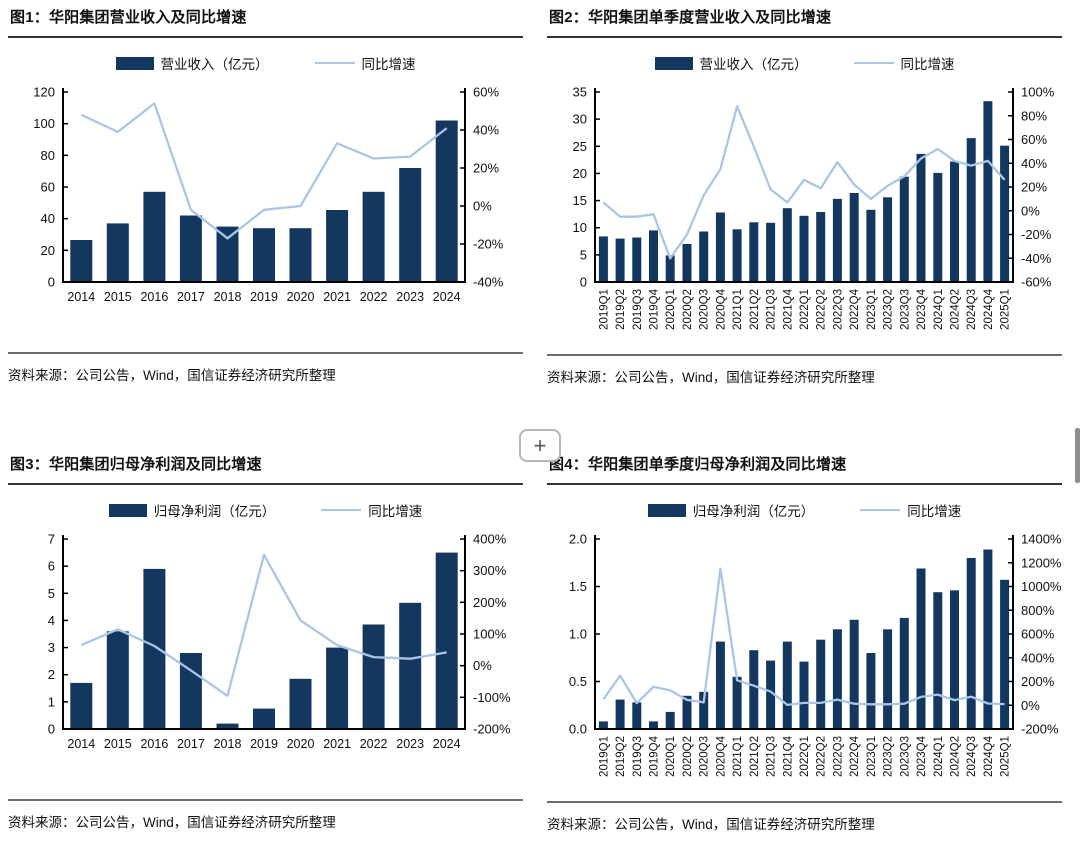  Describe the element at coordinates (1038, 634) in the screenshot. I see `svg-text: 600%` at that location.